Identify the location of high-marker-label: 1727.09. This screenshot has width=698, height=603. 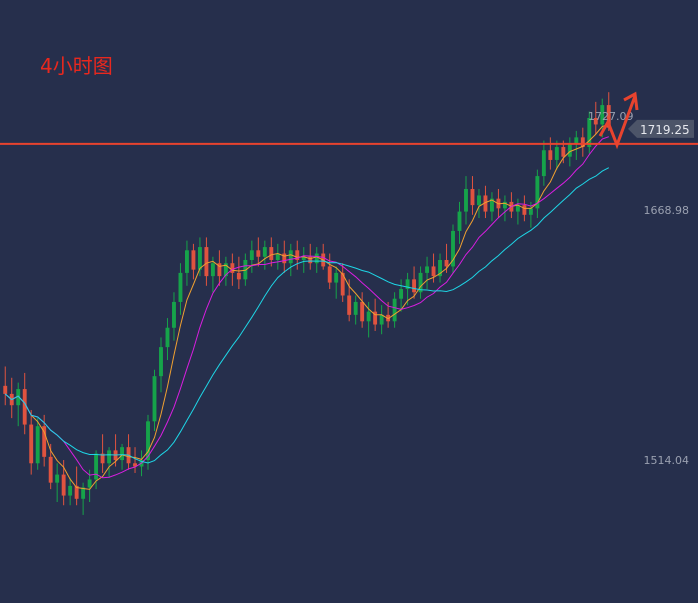
(611, 116).